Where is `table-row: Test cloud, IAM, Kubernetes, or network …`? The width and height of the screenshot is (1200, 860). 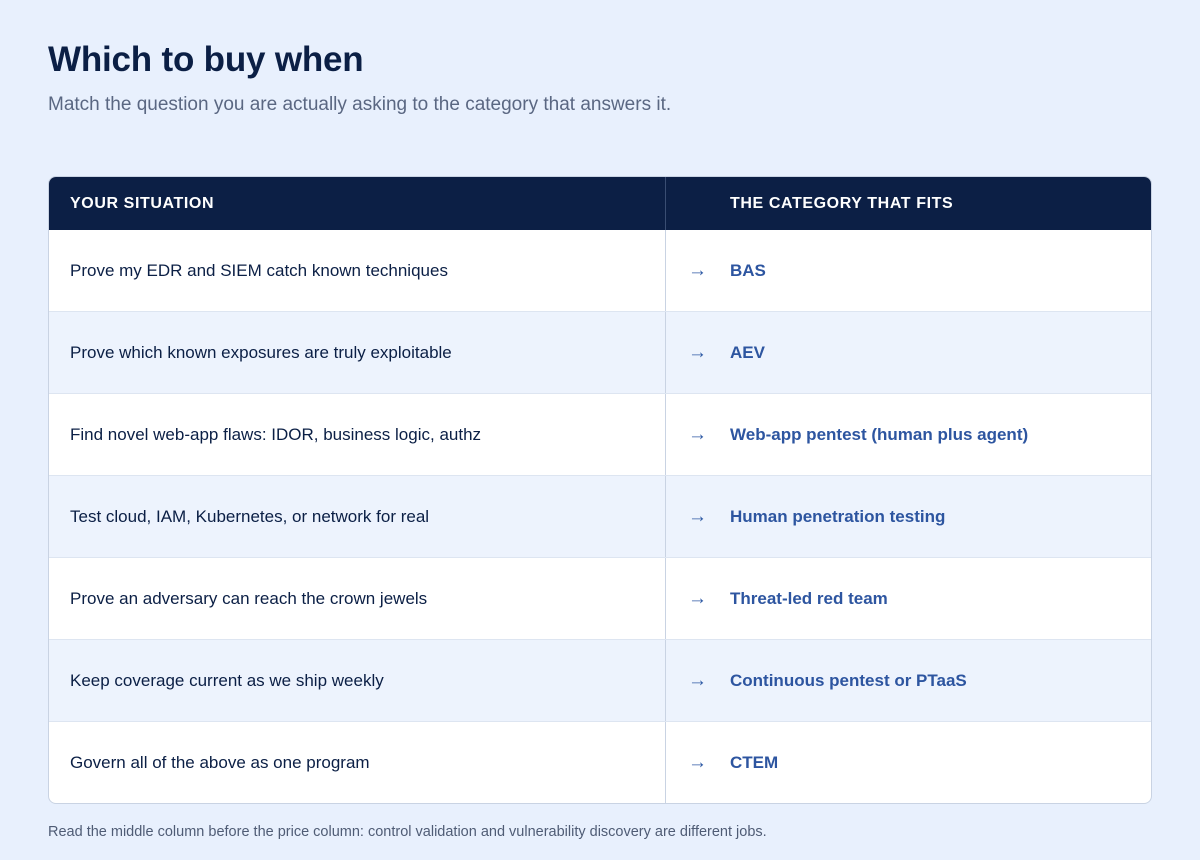
table-row: Test cloud, IAM, Kubernetes, or network … is located at coordinates (600, 516).